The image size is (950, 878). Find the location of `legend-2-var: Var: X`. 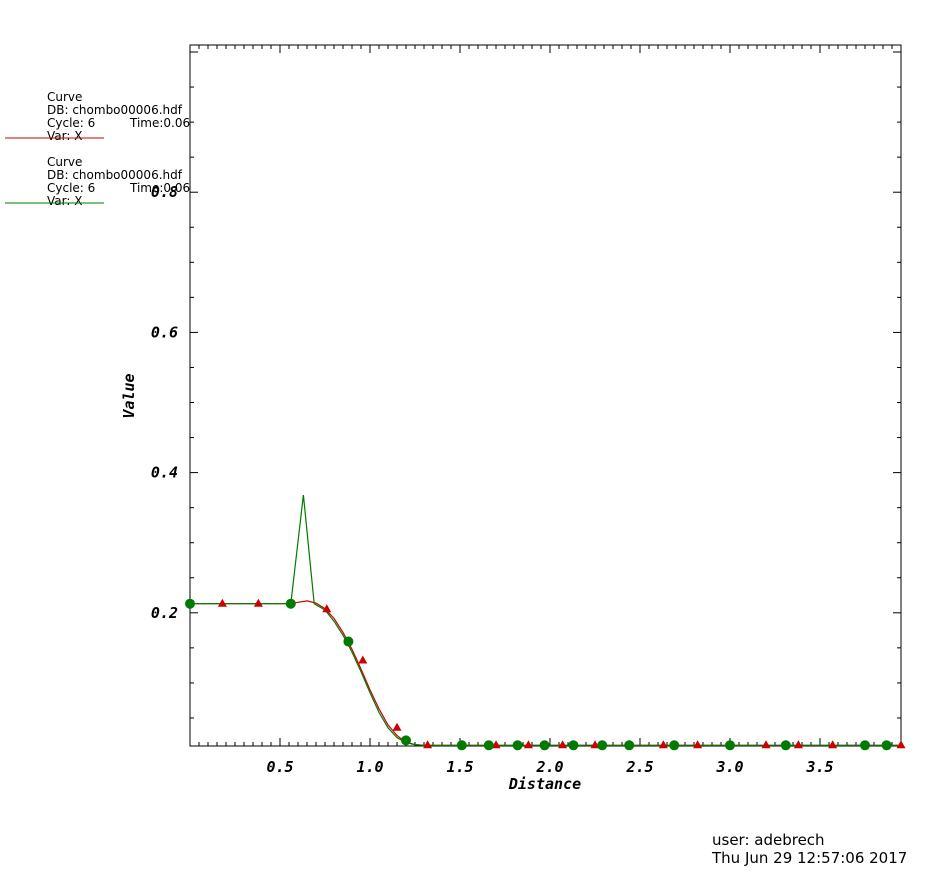

legend-2-var: Var: X is located at coordinates (64, 201).